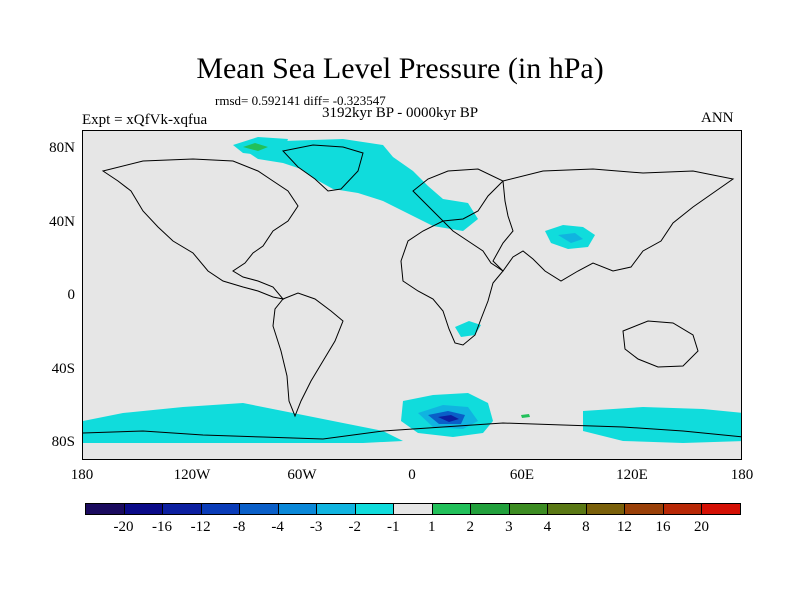 The height and width of the screenshot is (600, 800). What do you see at coordinates (470, 527) in the screenshot?
I see `legend-label: 2` at bounding box center [470, 527].